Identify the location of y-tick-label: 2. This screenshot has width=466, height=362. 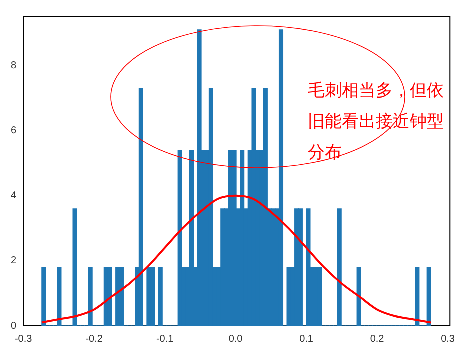
(14, 261).